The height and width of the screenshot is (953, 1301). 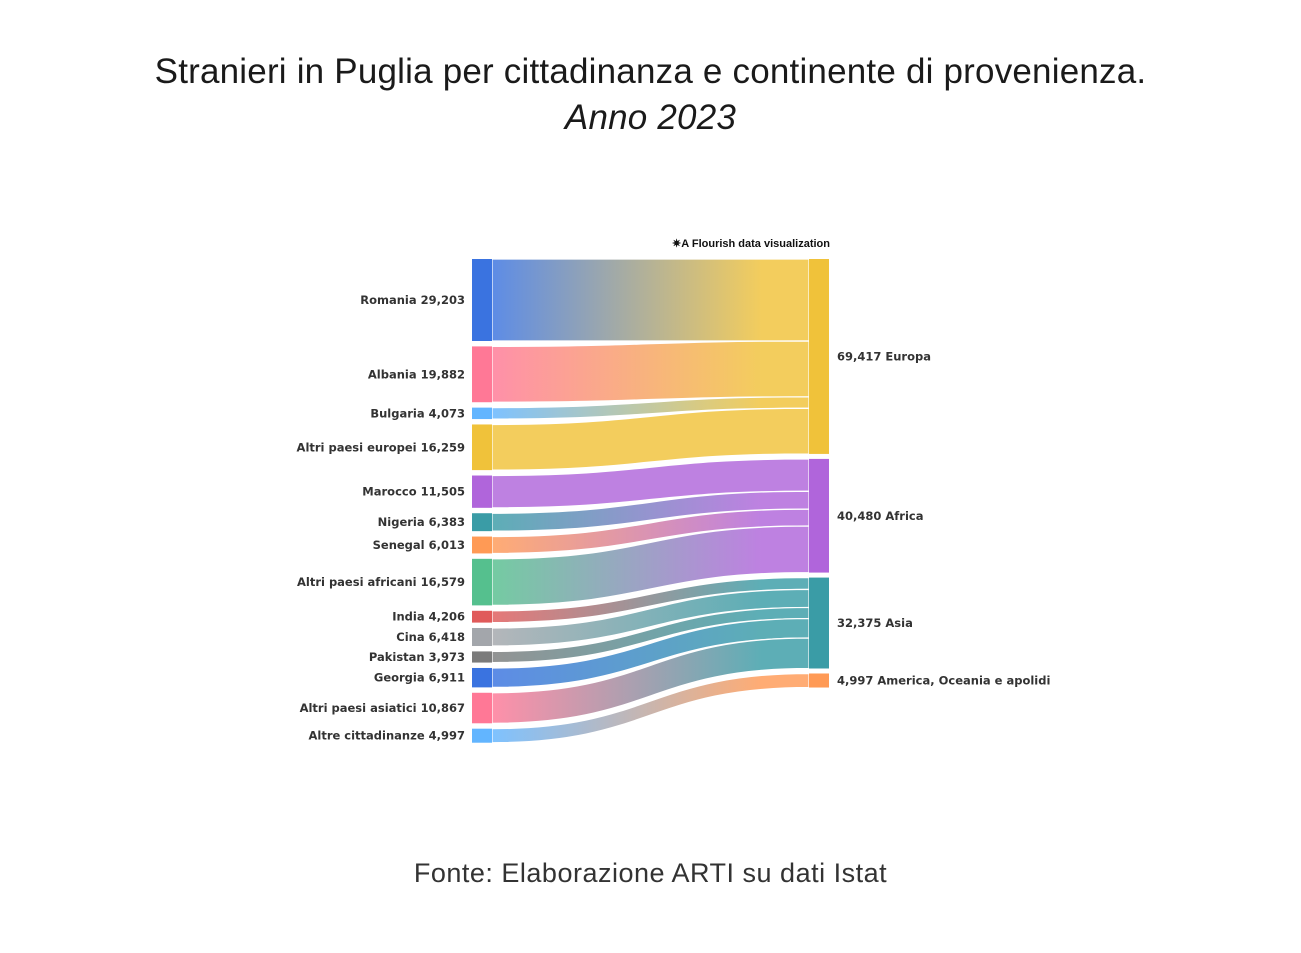 I want to click on source-label-romania: Romania 29,203, so click(x=412, y=300).